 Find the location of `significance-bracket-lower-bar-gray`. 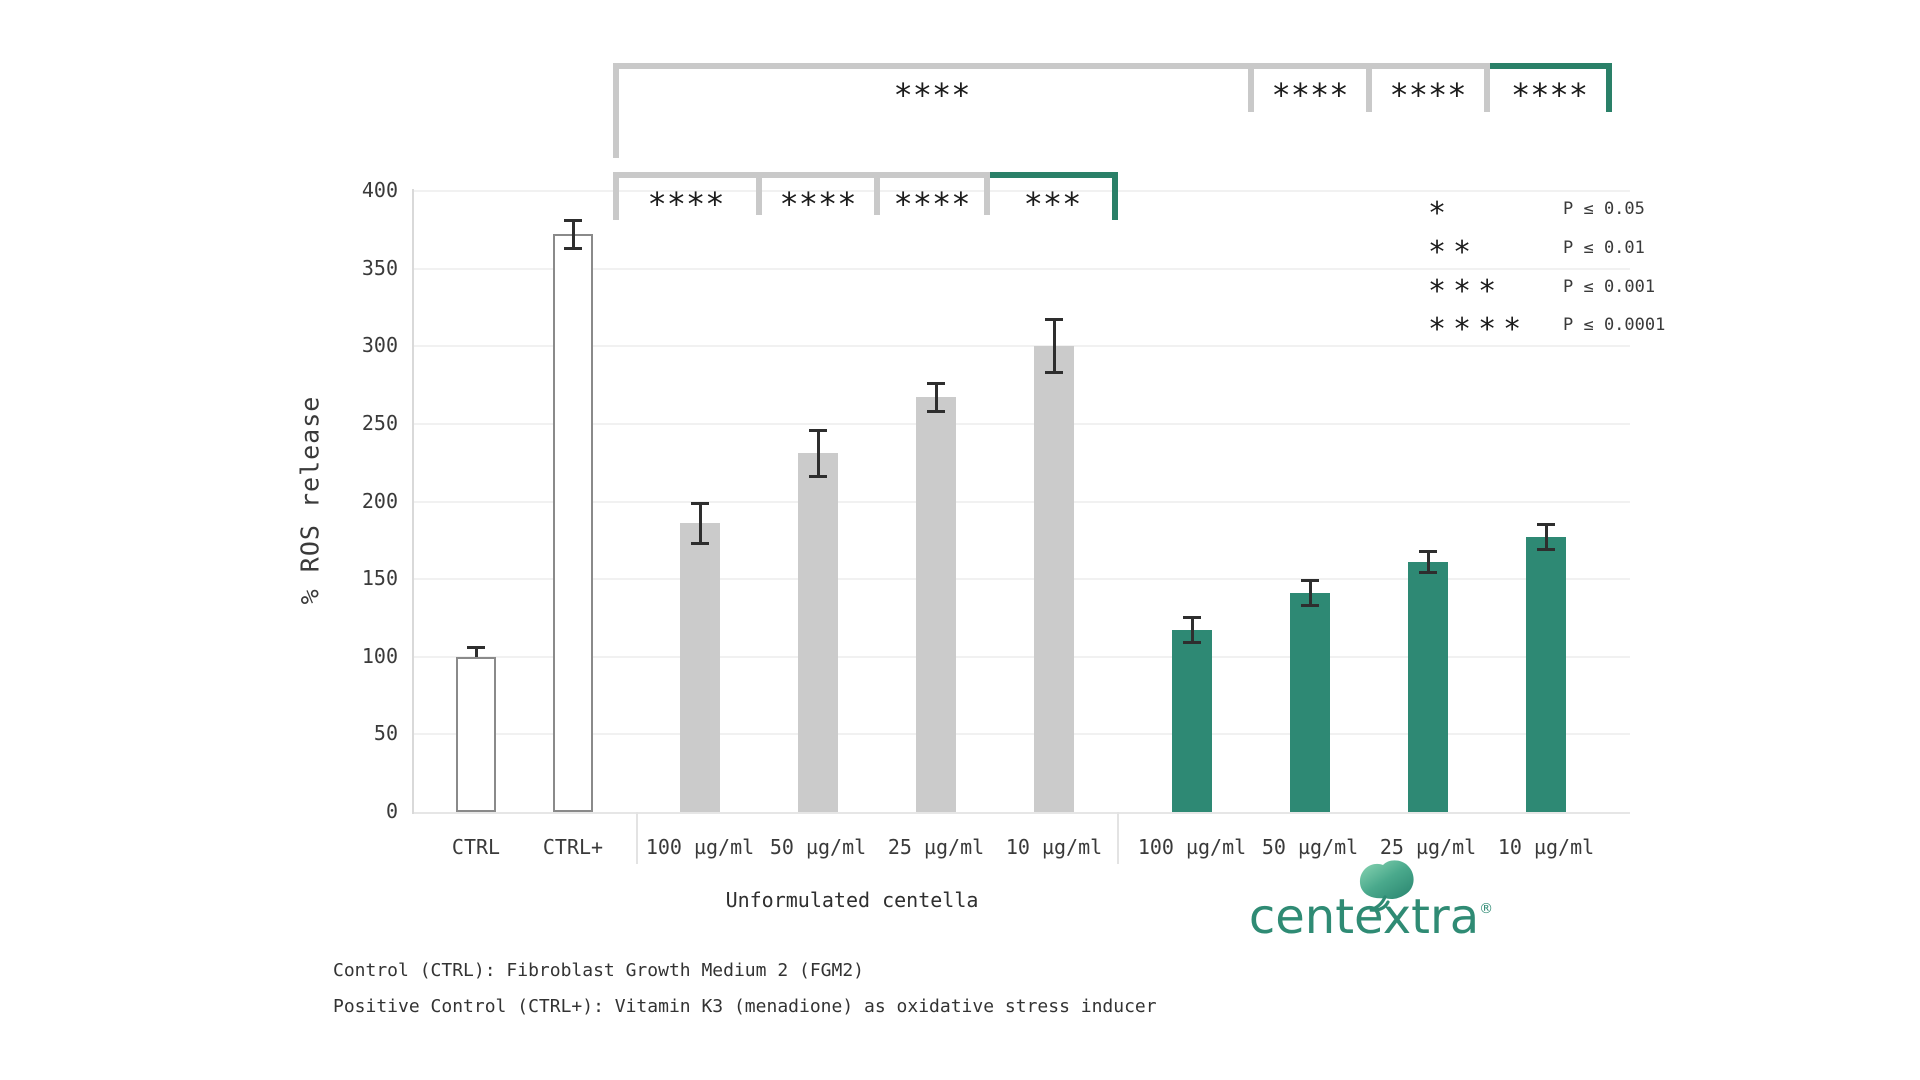

significance-bracket-lower-bar-gray is located at coordinates (800, 175).